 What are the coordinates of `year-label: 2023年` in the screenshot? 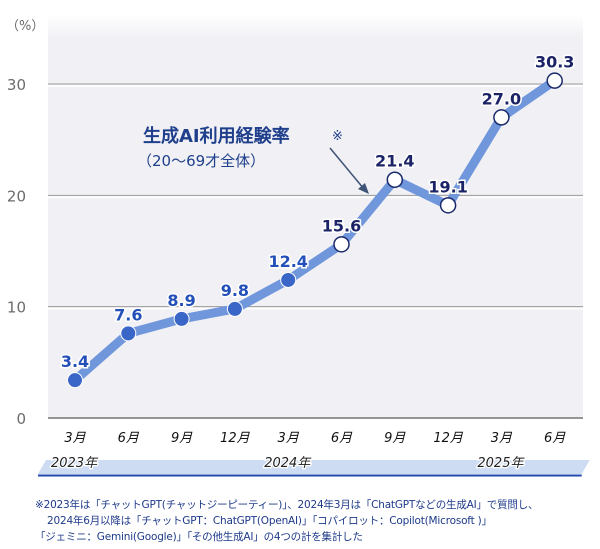 It's located at (75, 463).